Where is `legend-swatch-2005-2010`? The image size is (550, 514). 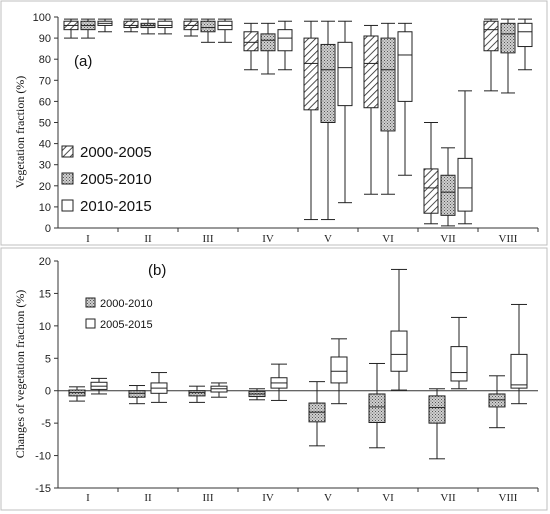
legend-swatch-2005-2010 is located at coordinates (67, 178).